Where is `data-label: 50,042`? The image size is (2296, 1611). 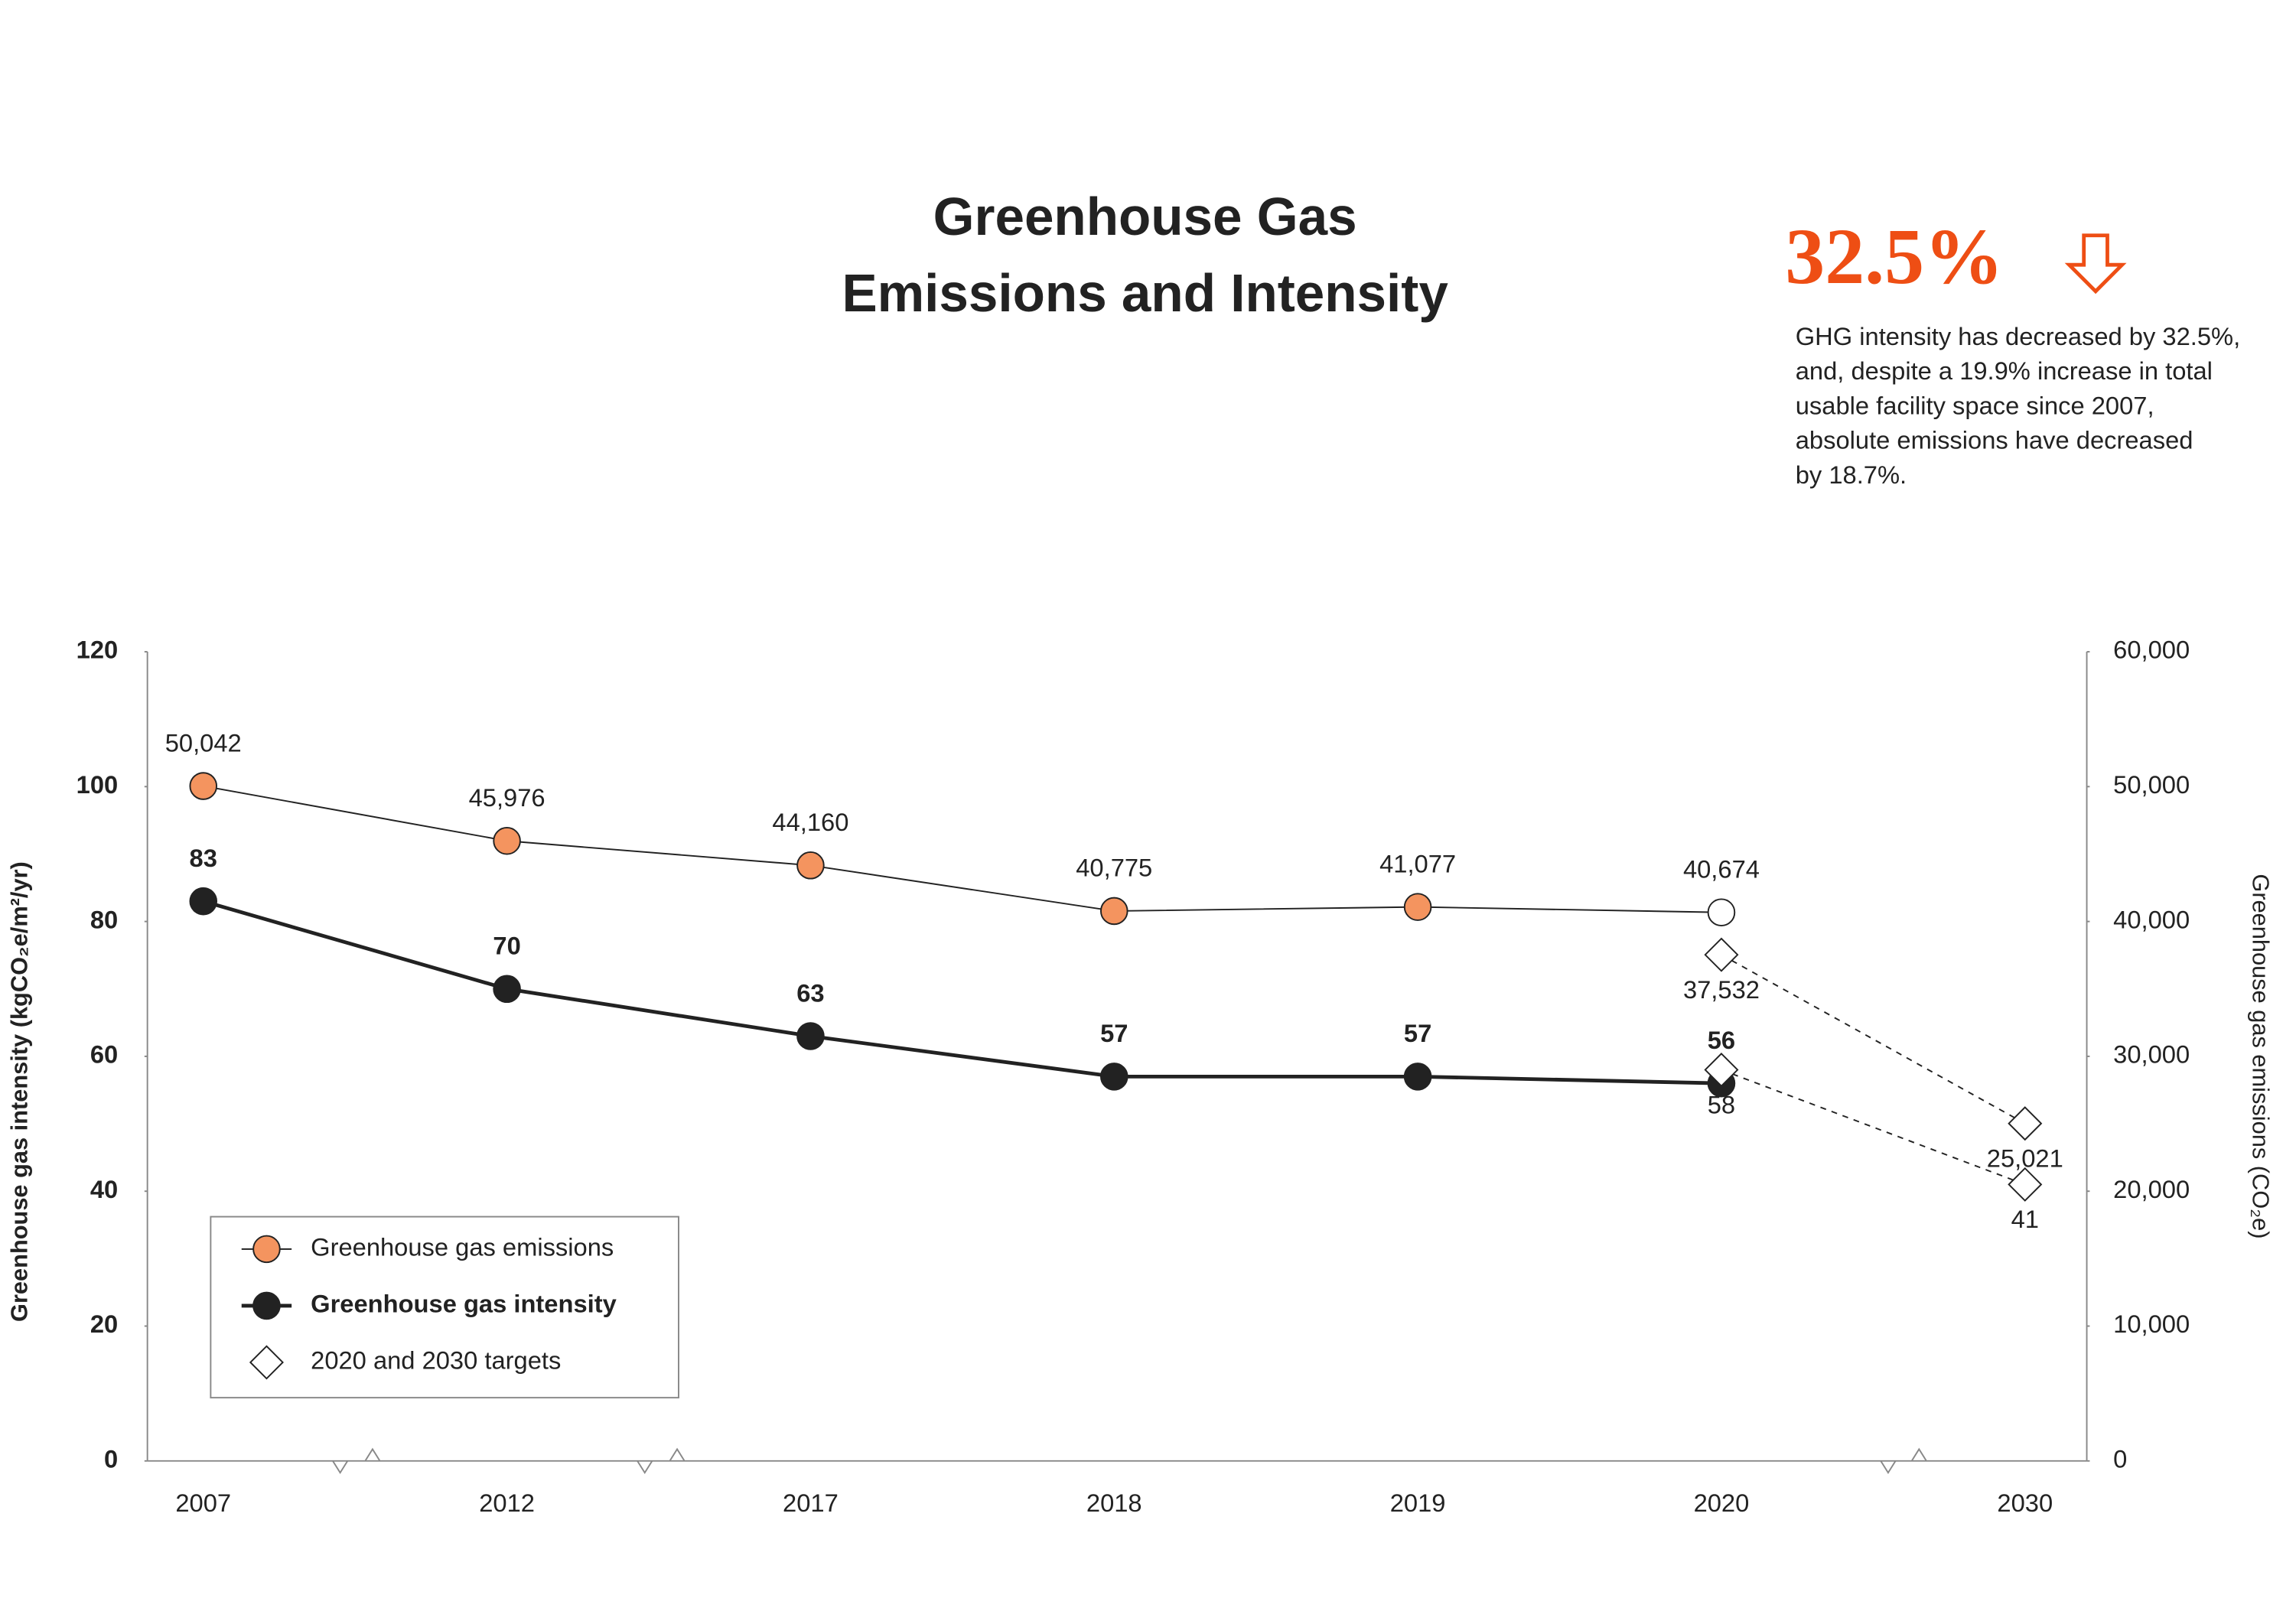
data-label: 50,042 is located at coordinates (203, 742).